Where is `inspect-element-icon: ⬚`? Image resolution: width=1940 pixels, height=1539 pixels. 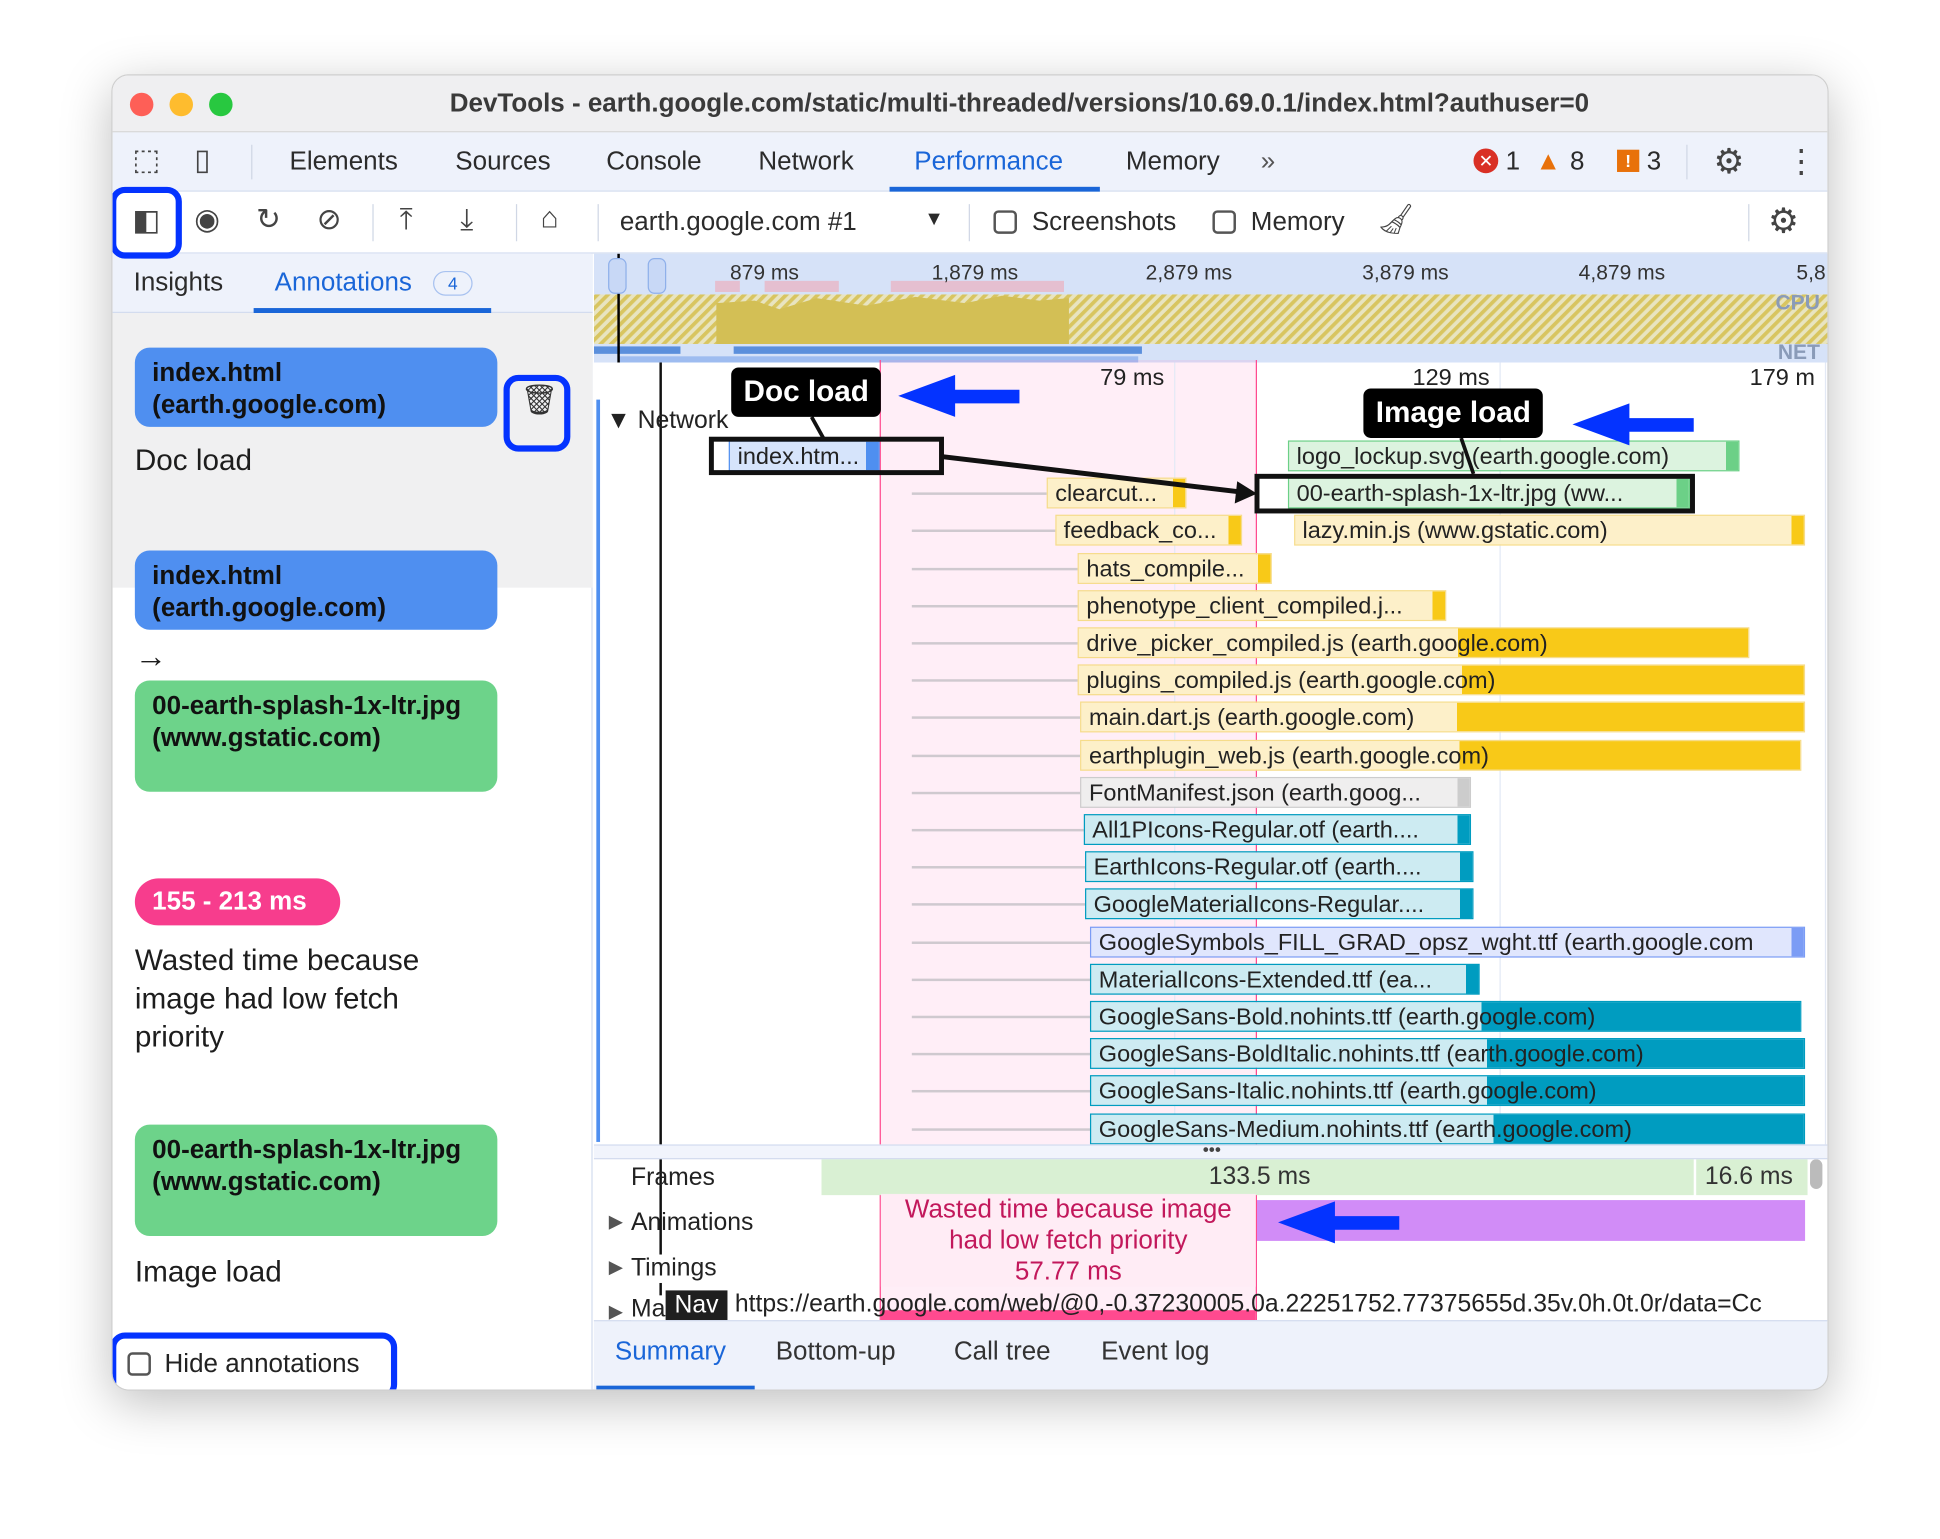 inspect-element-icon: ⬚ is located at coordinates (146, 160).